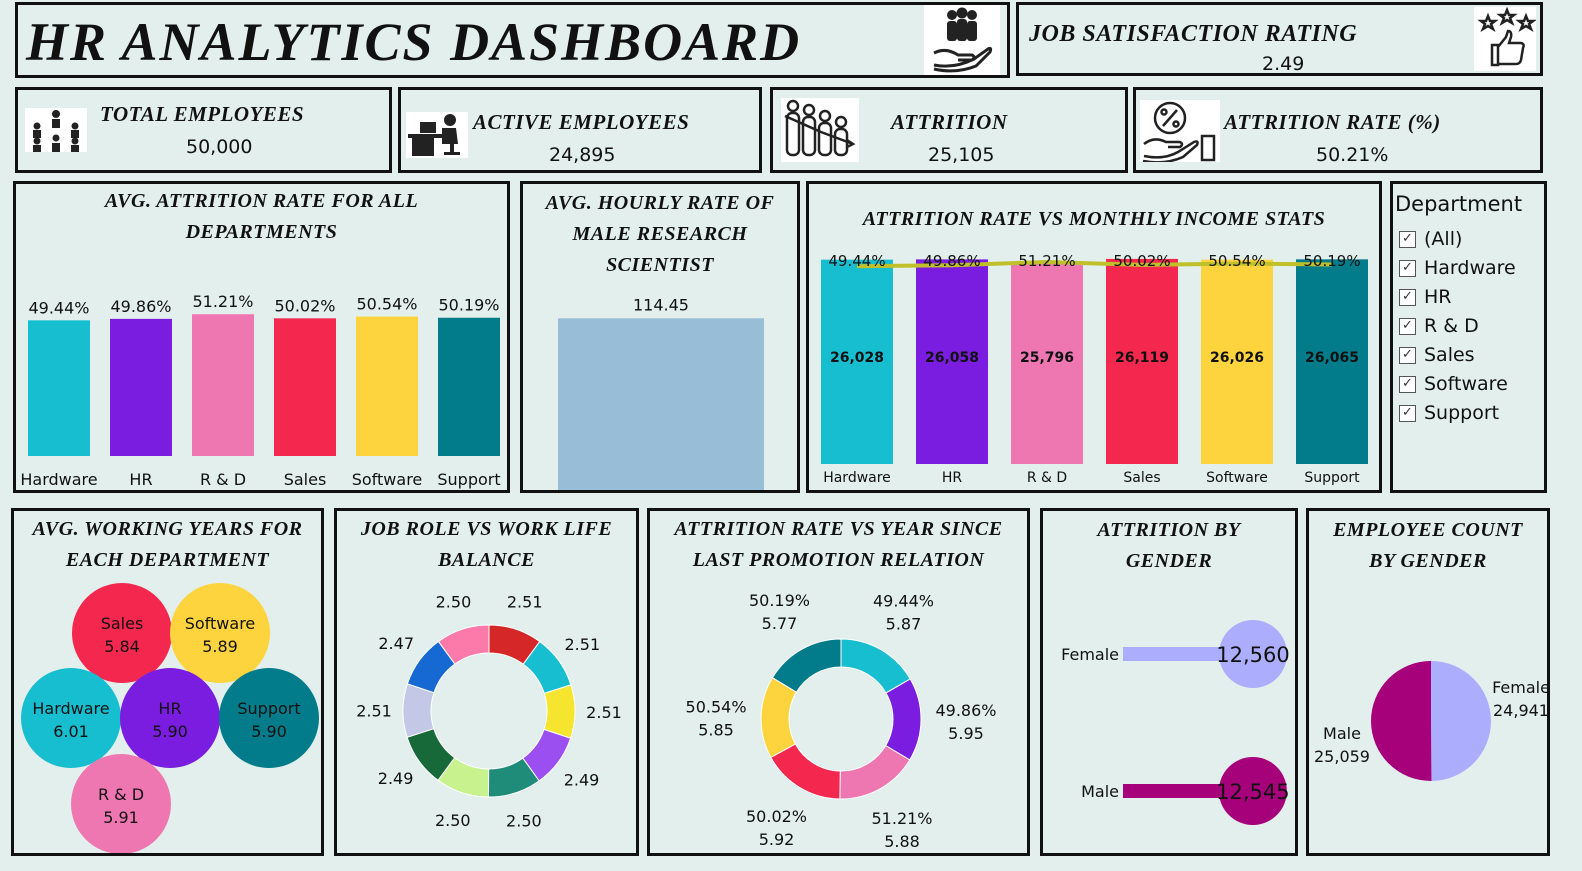 This screenshot has width=1582, height=871. I want to click on rate-label: 51.21%, so click(1046, 261).